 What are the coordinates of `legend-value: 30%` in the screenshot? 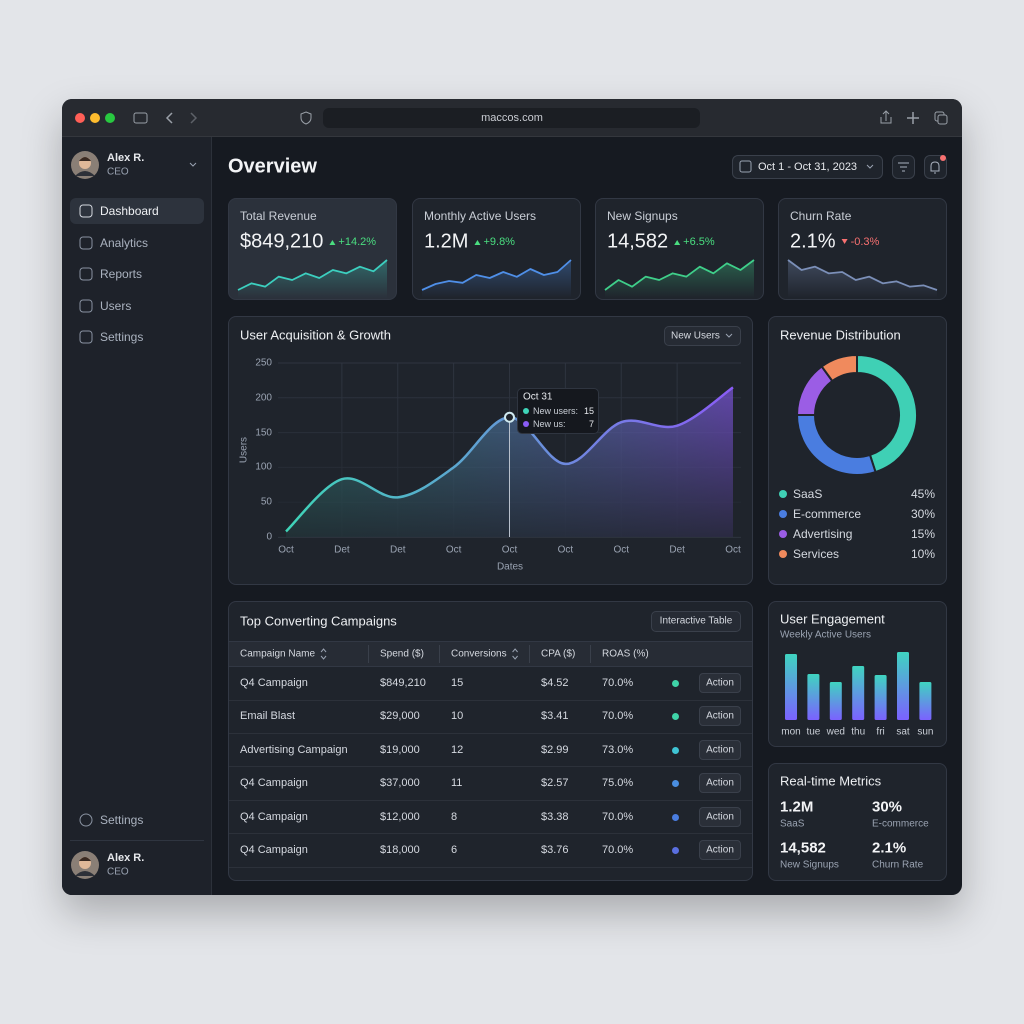 It's located at (922, 514).